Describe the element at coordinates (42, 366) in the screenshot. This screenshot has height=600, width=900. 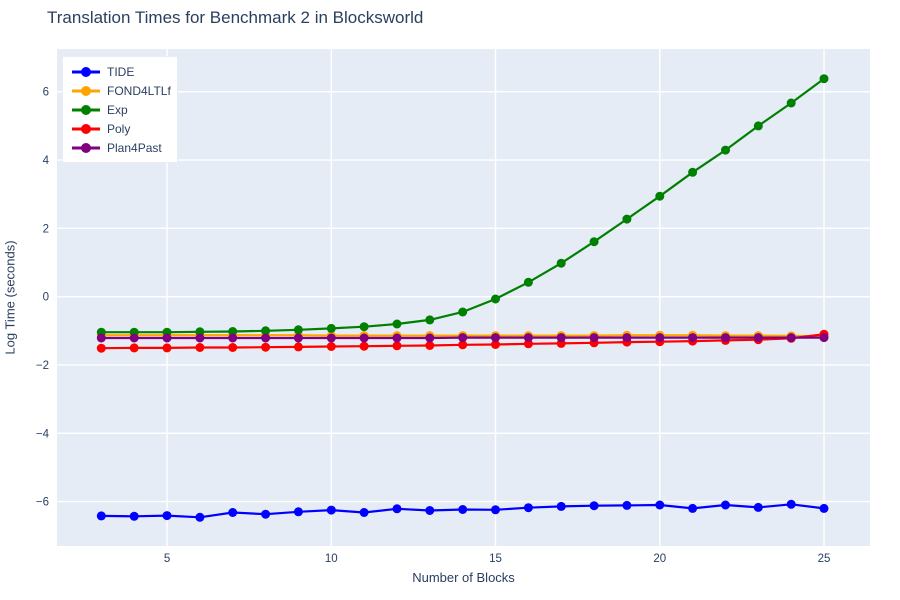
I see `y-tick-label: −2` at that location.